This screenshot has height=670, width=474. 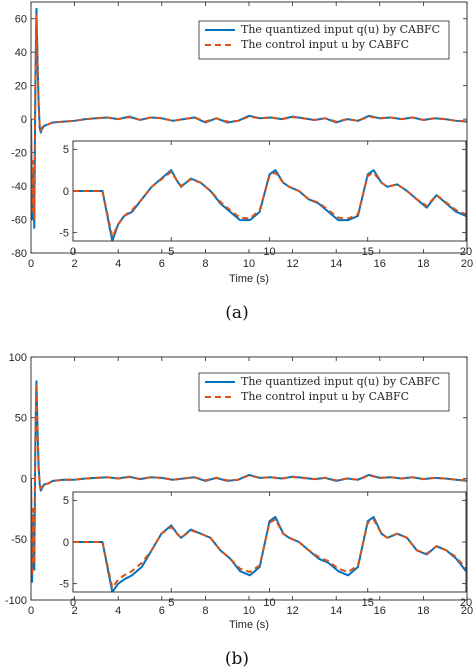 I want to click on chart_data.0-y-tick-label: 40, so click(x=21, y=53).